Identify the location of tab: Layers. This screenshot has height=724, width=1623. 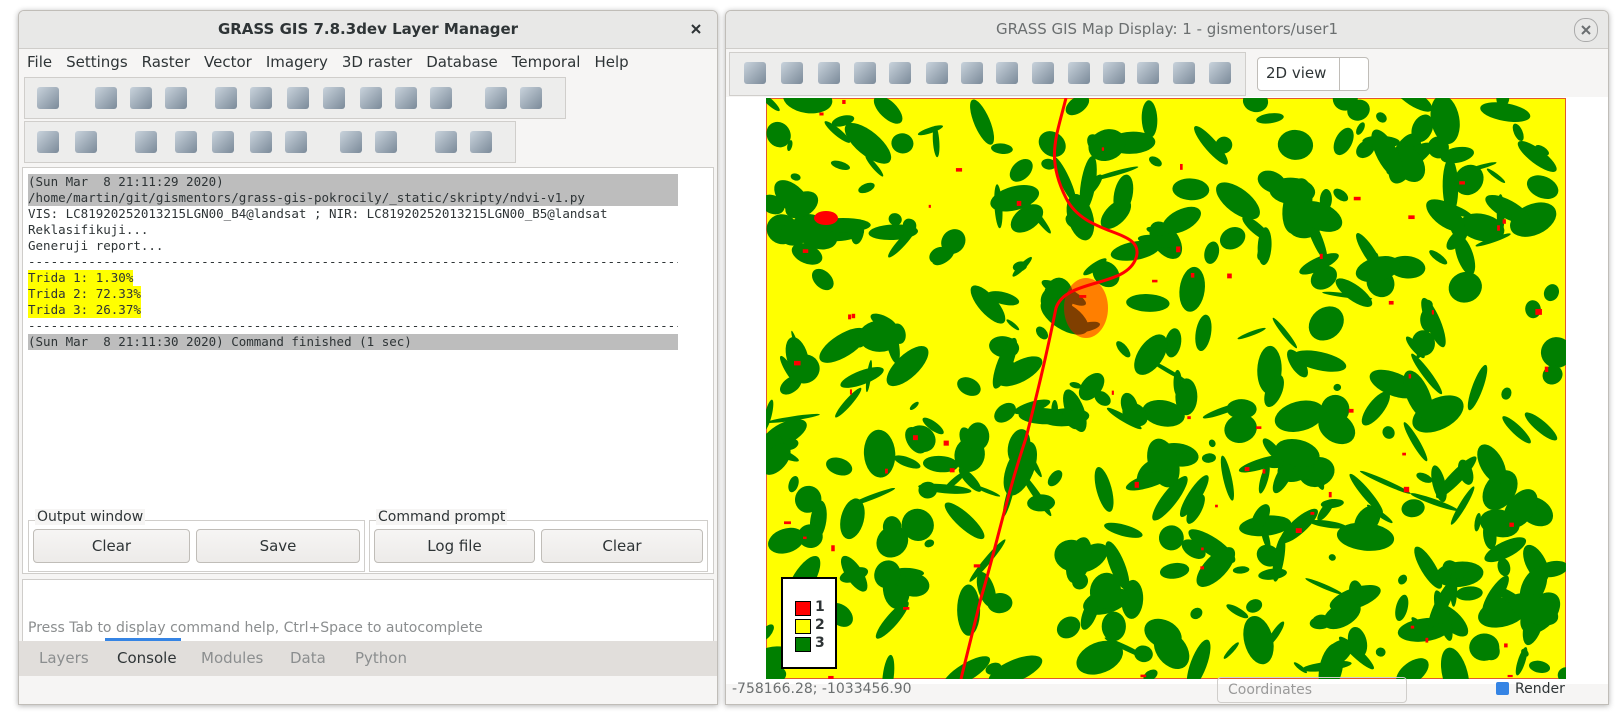
(64, 658).